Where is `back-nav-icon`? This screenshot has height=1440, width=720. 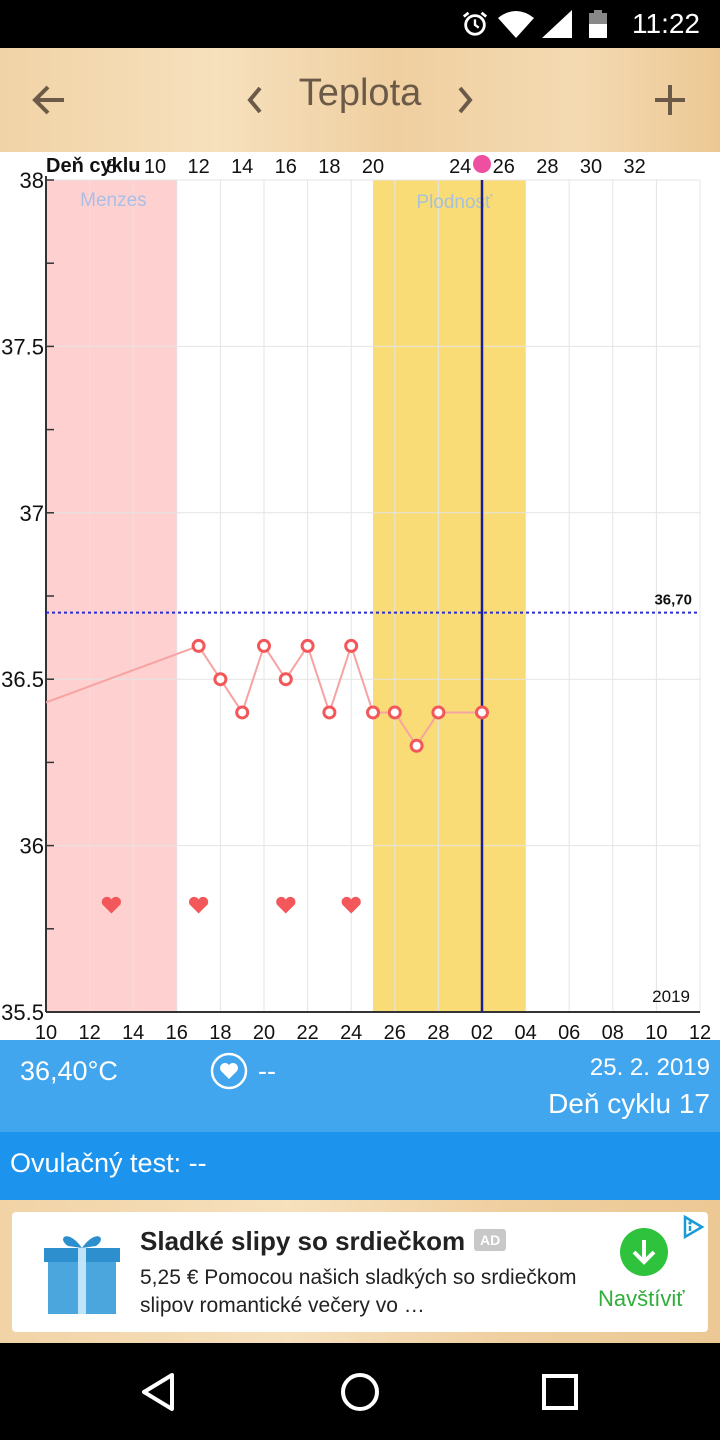 back-nav-icon is located at coordinates (159, 1392).